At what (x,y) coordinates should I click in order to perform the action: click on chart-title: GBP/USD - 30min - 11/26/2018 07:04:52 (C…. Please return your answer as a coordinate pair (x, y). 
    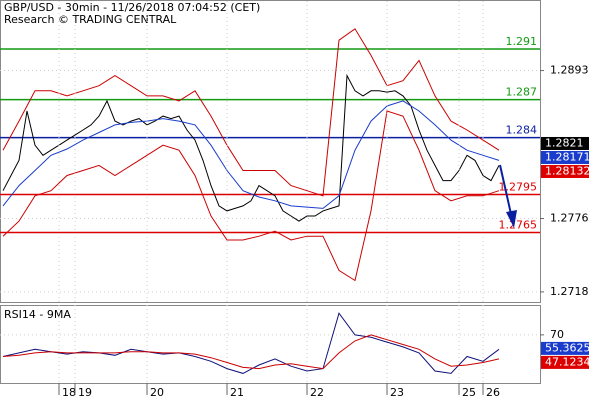
    Looking at the image, I should click on (132, 7).